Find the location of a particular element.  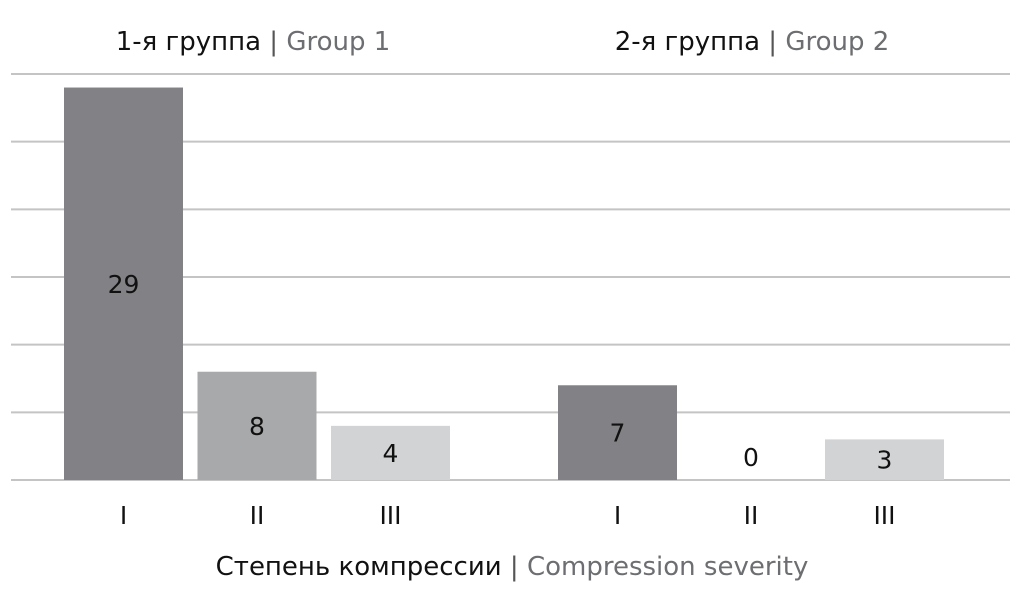

group-title: 2-я группа | Group 2 is located at coordinates (752, 42).